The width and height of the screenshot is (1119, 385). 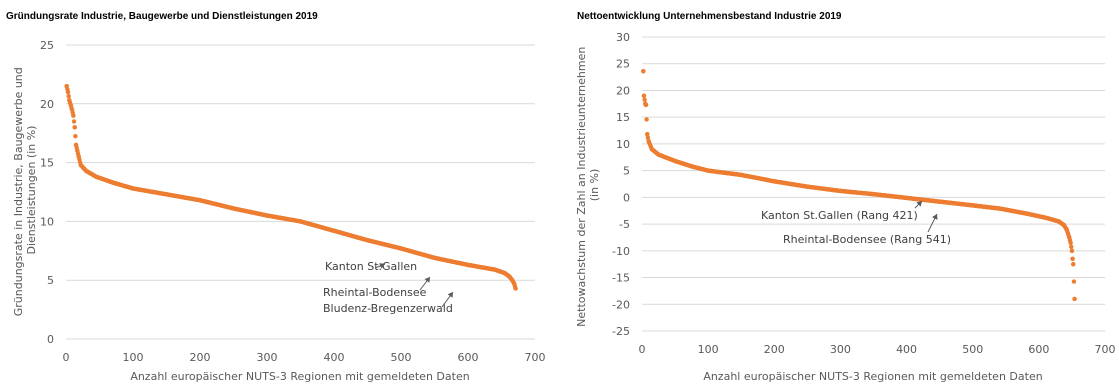 What do you see at coordinates (623, 64) in the screenshot?
I see `y-tick-label: 25` at bounding box center [623, 64].